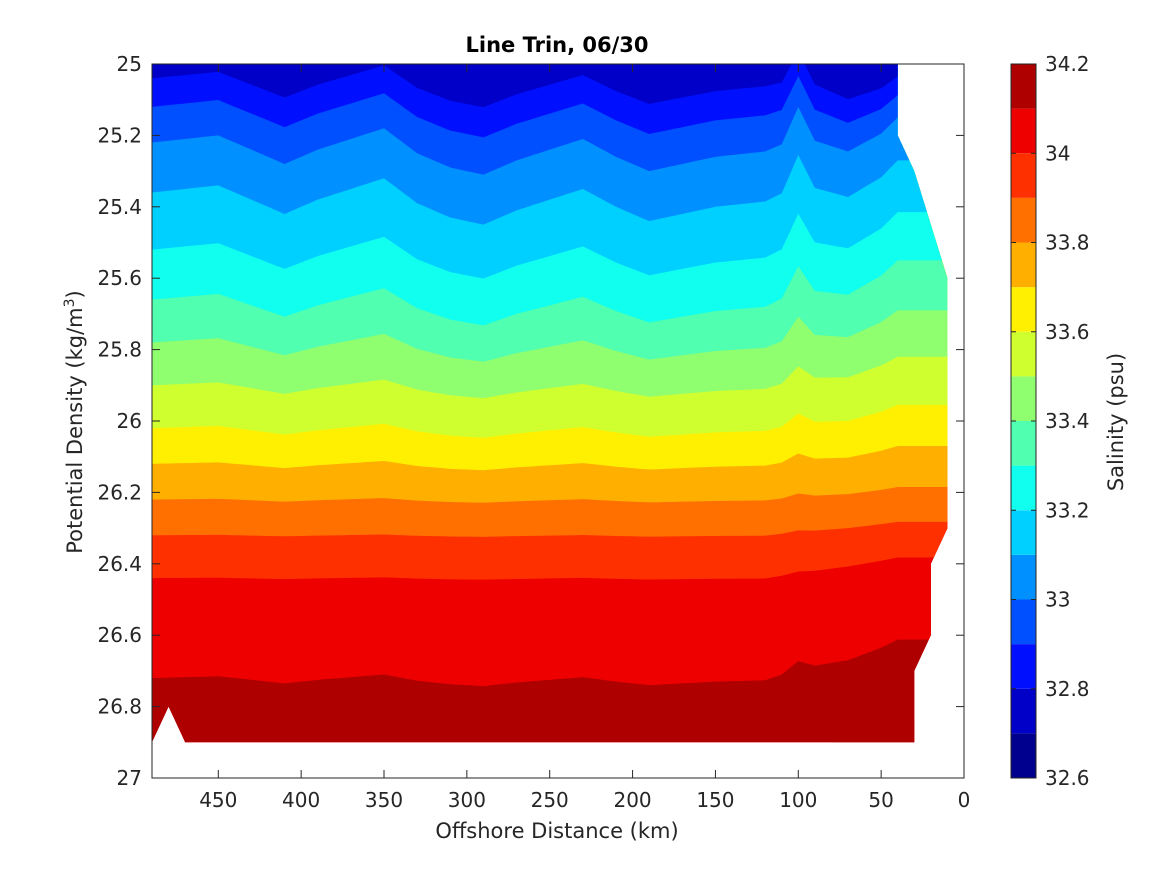  Describe the element at coordinates (1067, 778) in the screenshot. I see `colorbar-tick-label: 32.6` at that location.